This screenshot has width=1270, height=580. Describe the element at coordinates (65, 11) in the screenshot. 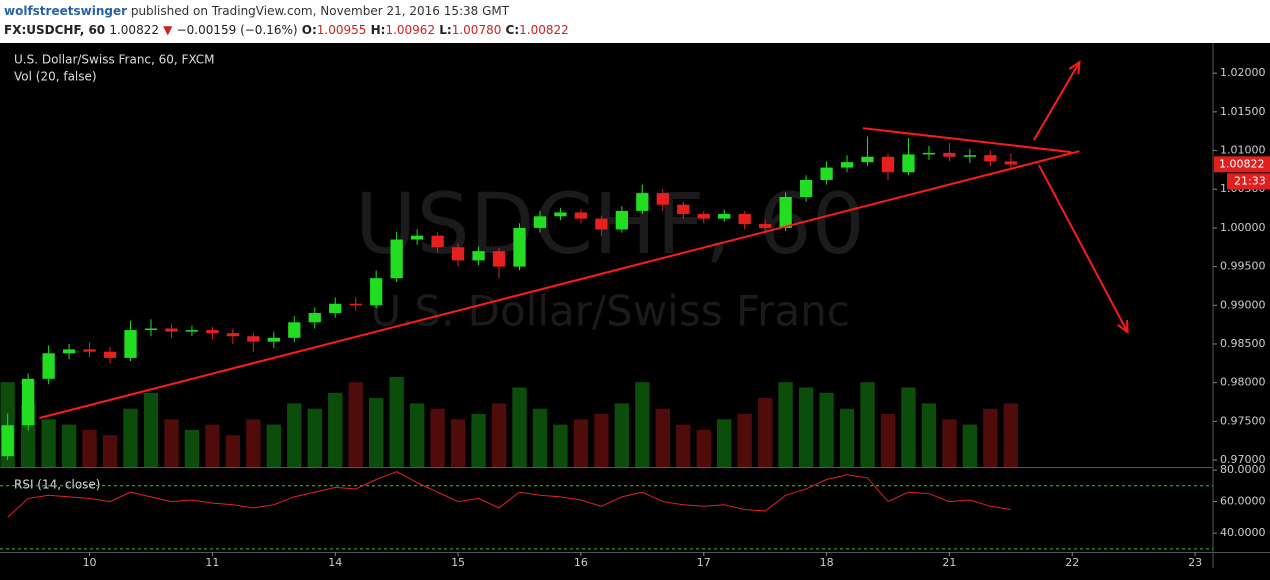

I see `author: wolfstreetswinger` at that location.